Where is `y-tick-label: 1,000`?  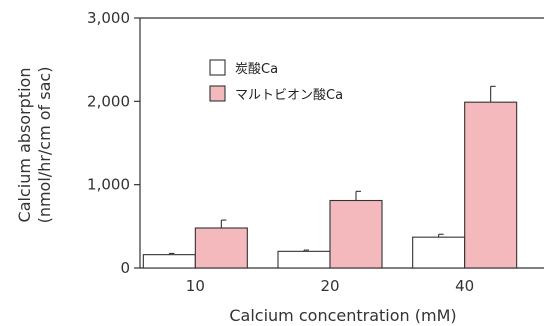
y-tick-label: 1,000 is located at coordinates (108, 185).